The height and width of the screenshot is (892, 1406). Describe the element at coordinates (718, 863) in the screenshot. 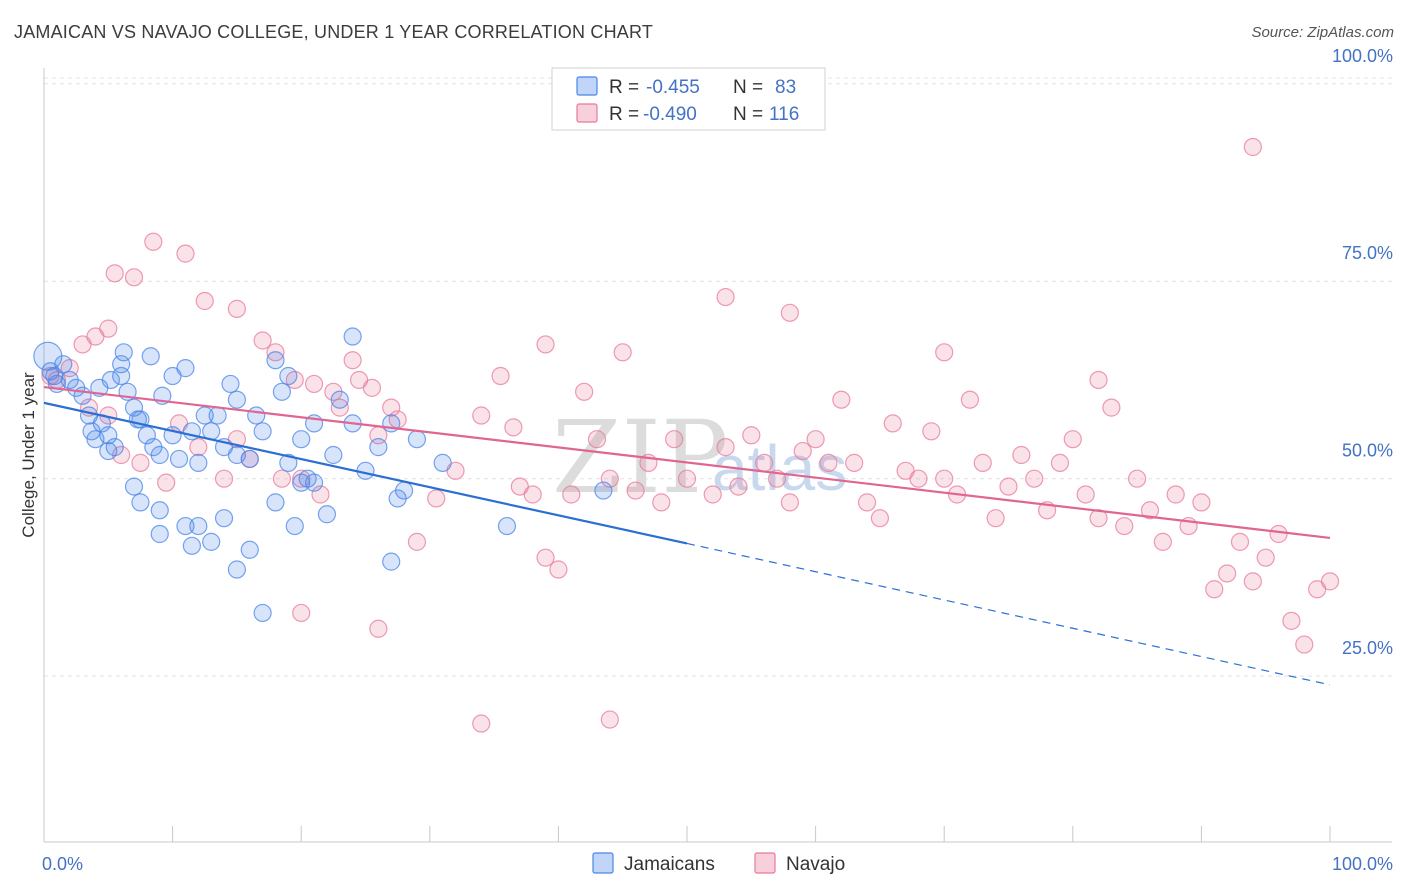

I see `series-legend: Jamaicans Navajo` at that location.